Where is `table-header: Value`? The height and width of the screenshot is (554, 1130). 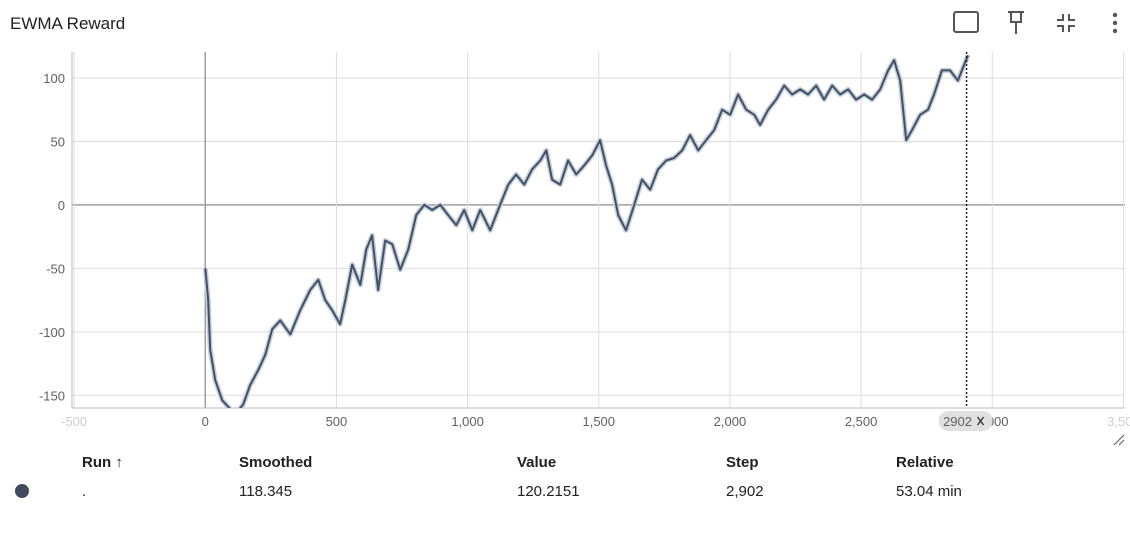 table-header: Value is located at coordinates (536, 462).